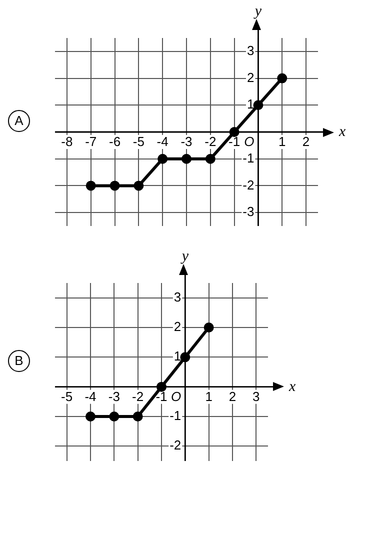 This screenshot has width=381, height=543. I want to click on x-tick-label: -3, so click(114, 396).